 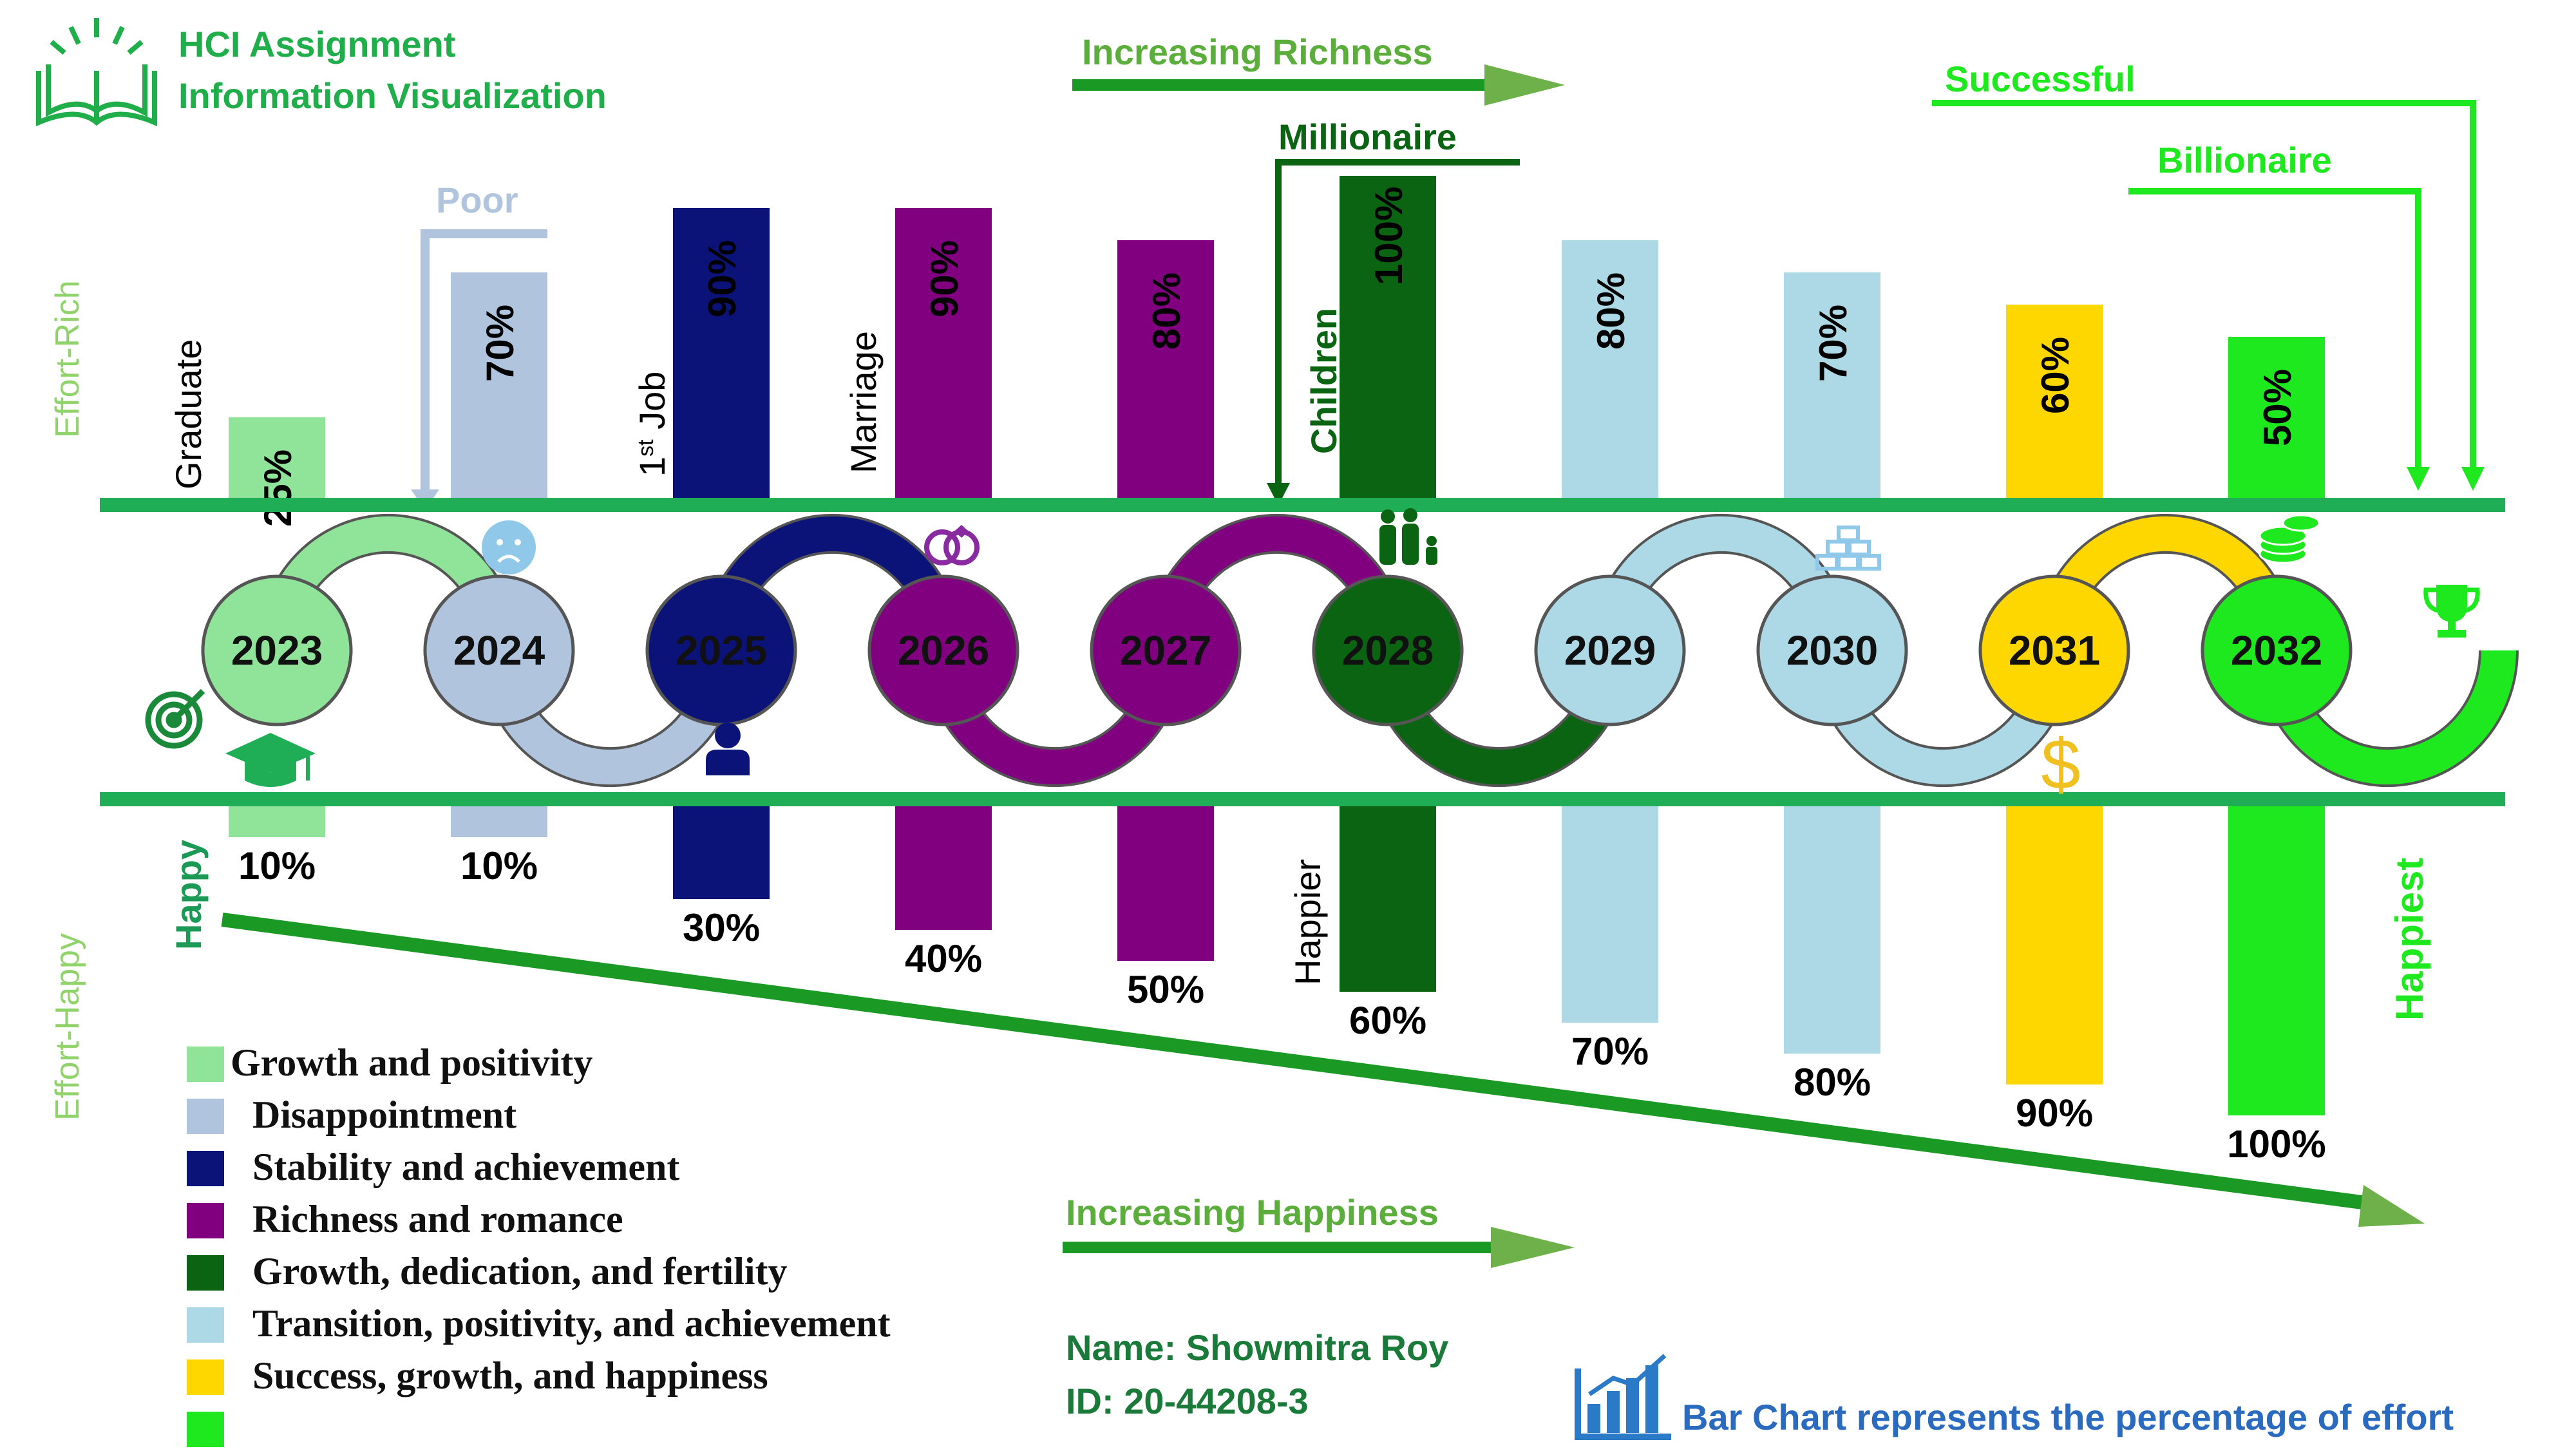 What do you see at coordinates (1257, 1347) in the screenshot?
I see `footer-name: Name: Showmitra Roy` at bounding box center [1257, 1347].